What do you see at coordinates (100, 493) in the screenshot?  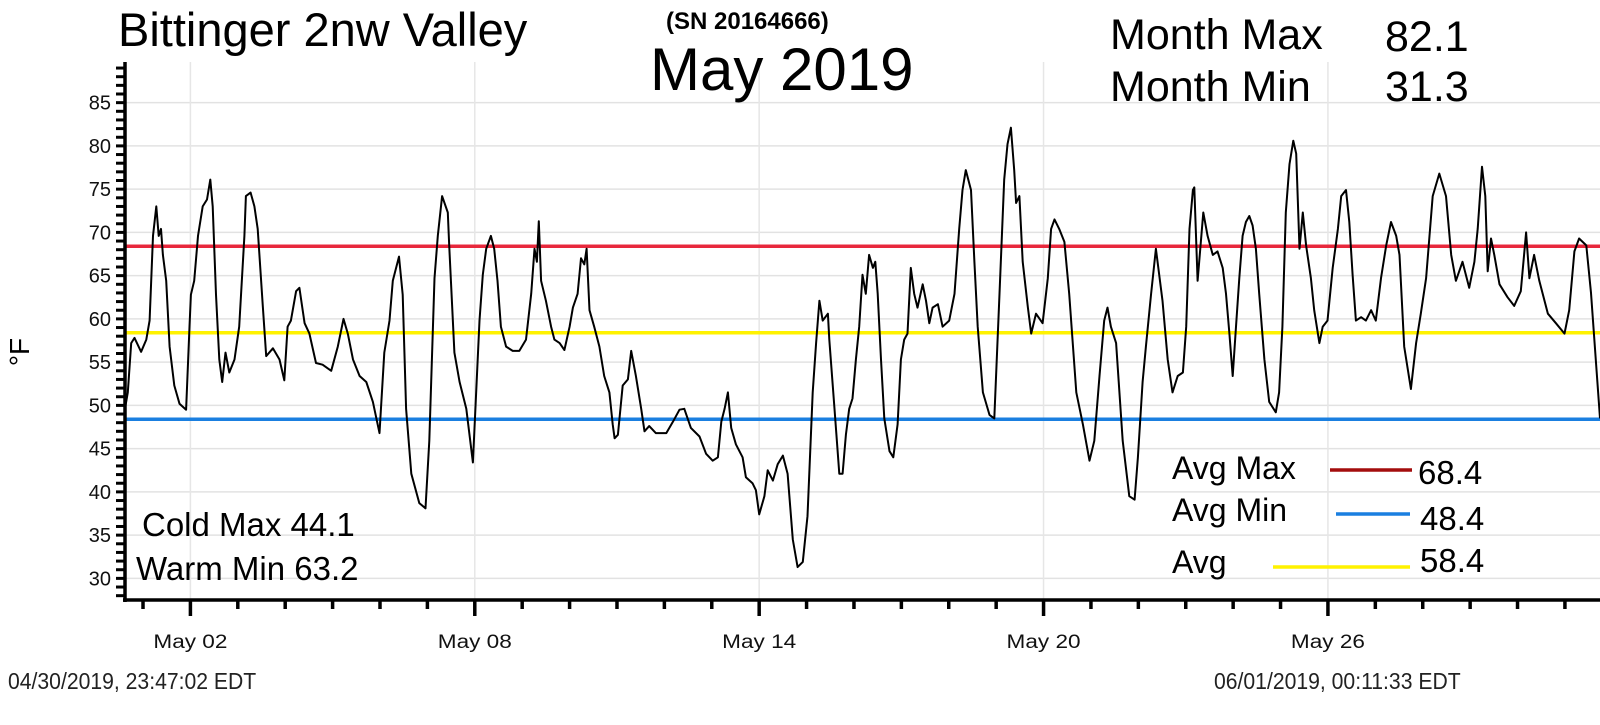 I see `y-tick-label: 40` at bounding box center [100, 493].